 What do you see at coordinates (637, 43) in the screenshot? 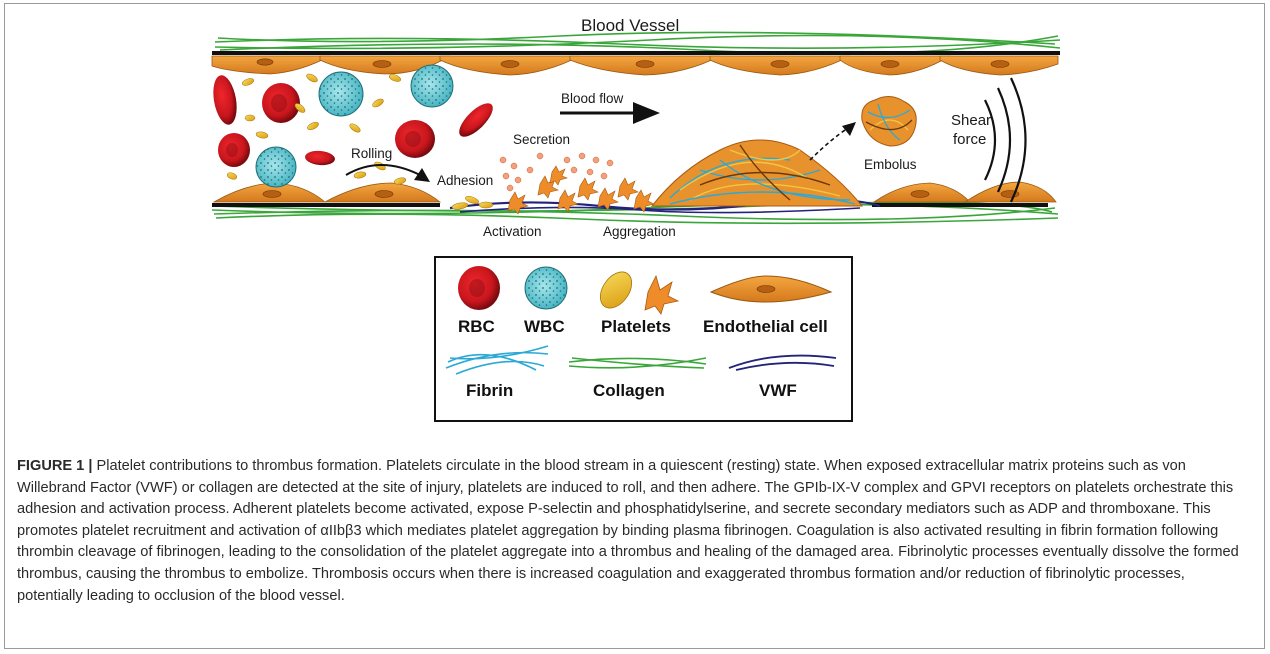
I see `top-collagen-layer` at bounding box center [637, 43].